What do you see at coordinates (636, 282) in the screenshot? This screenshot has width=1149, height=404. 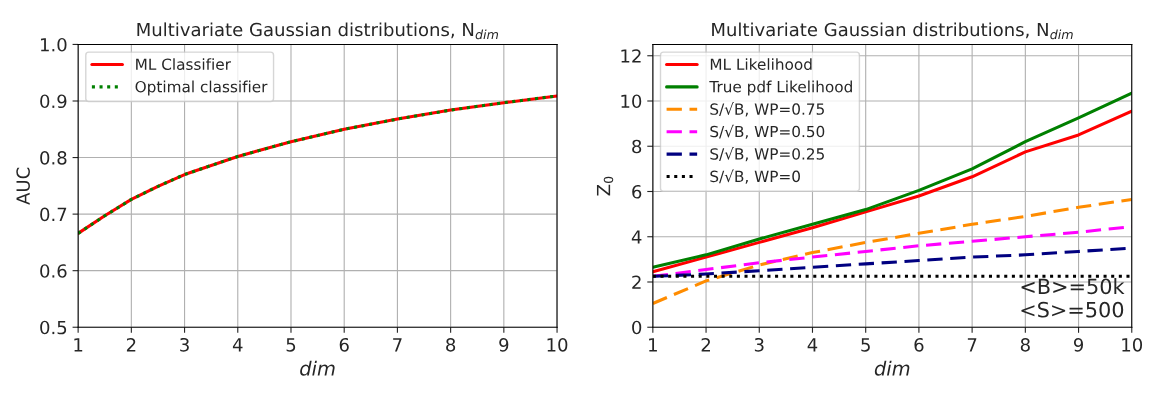 I see `y-tick-label: 2` at bounding box center [636, 282].